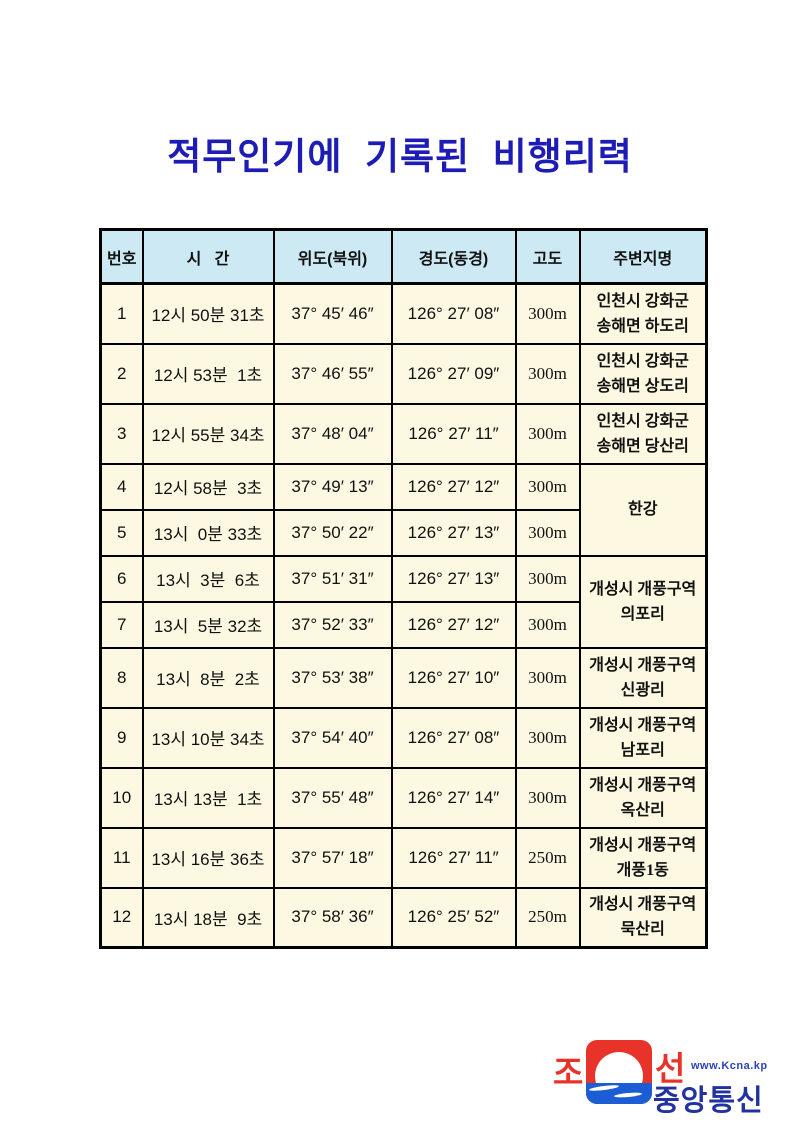  I want to click on header-latitude: 위도(북위), so click(332, 256).